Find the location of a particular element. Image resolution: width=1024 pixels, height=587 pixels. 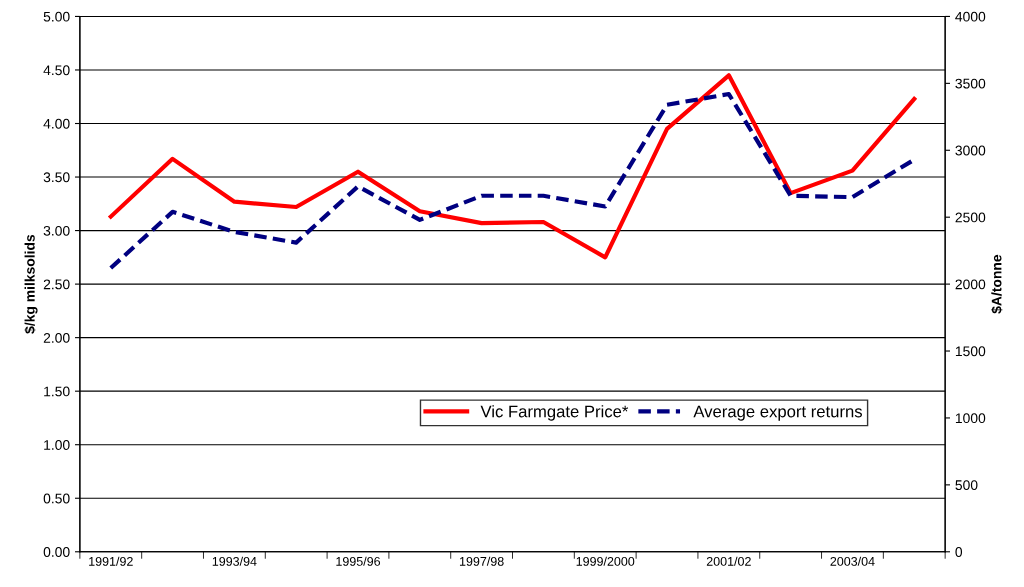

y2-tick-label: 500 is located at coordinates (966, 485).